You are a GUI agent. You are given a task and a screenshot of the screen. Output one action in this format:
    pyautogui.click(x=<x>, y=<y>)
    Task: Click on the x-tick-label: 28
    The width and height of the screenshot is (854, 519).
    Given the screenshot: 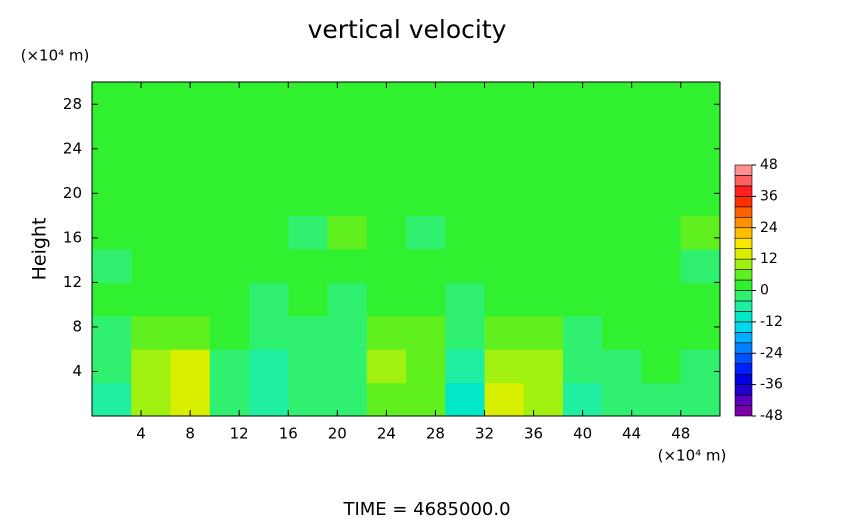 What is the action you would take?
    pyautogui.click(x=435, y=434)
    